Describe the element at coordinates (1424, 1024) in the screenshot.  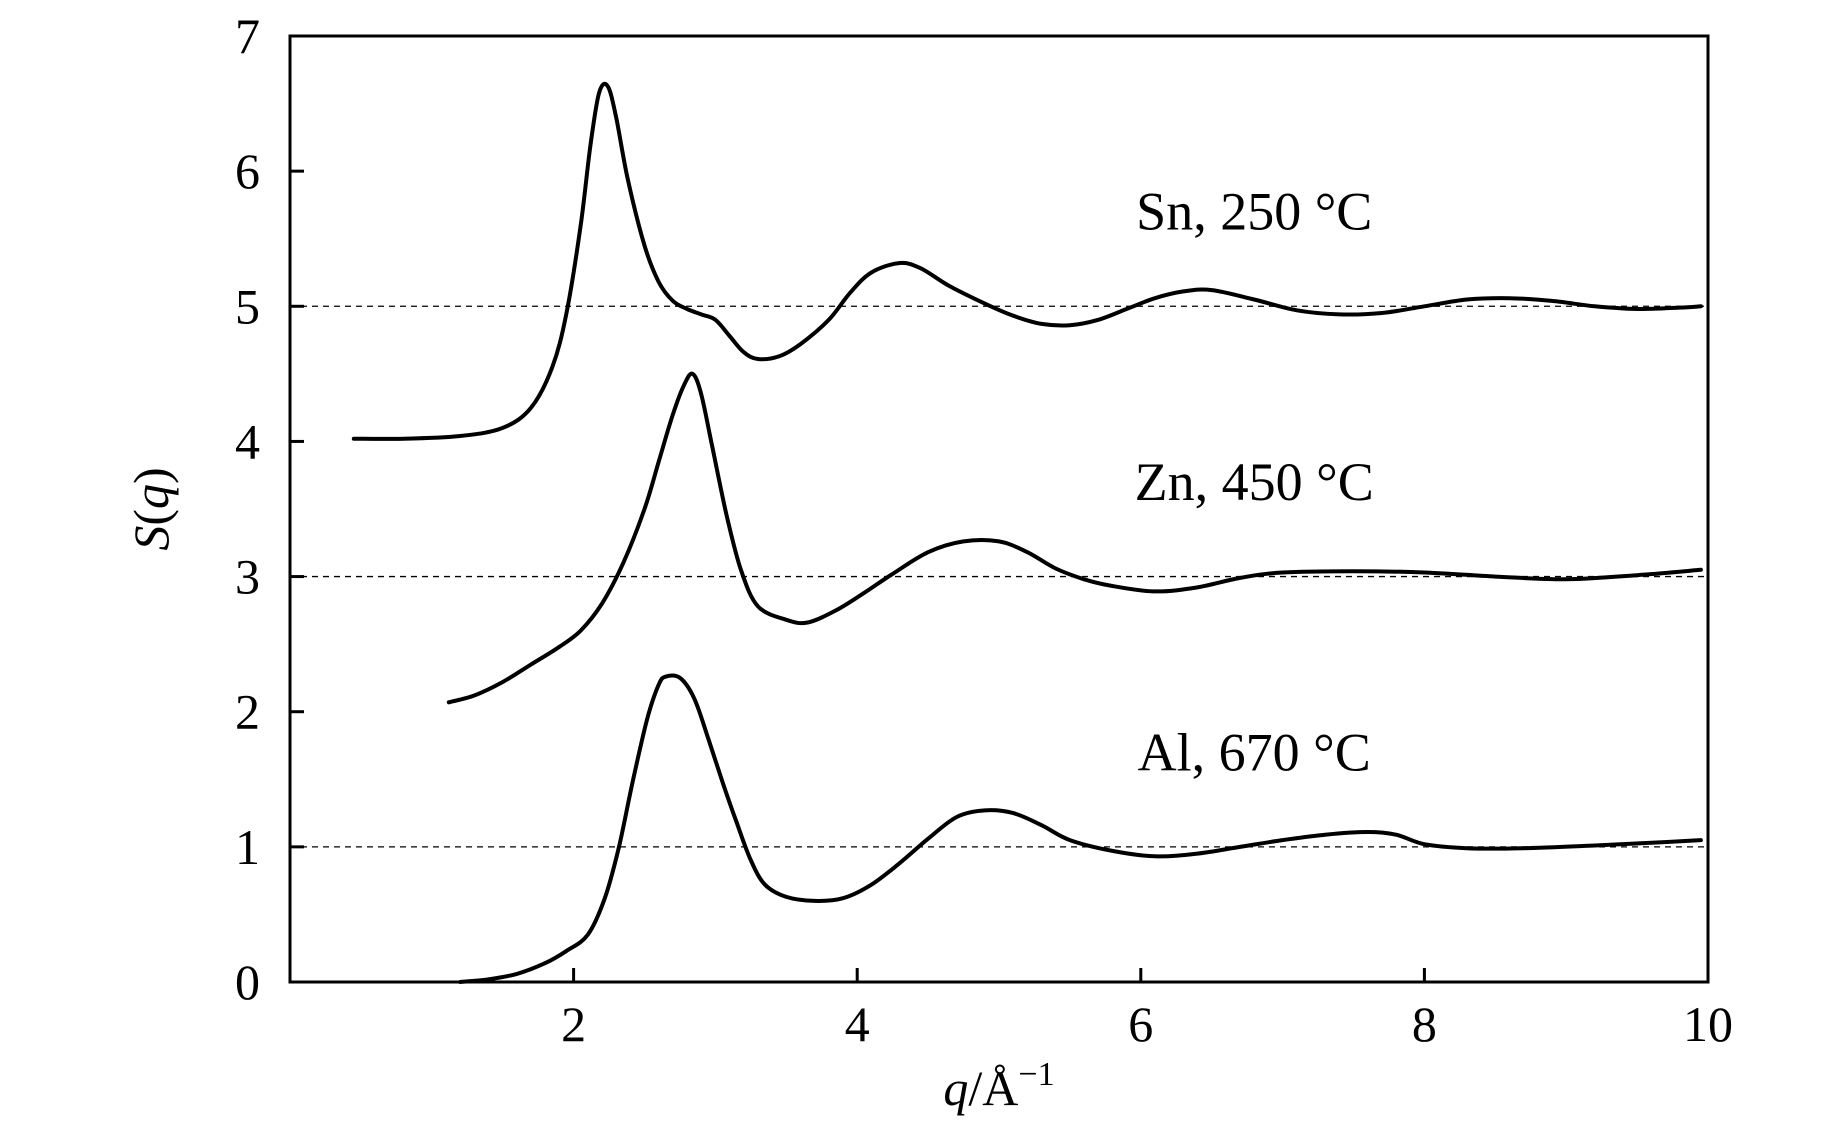
I see `x-tick-label: 8` at that location.